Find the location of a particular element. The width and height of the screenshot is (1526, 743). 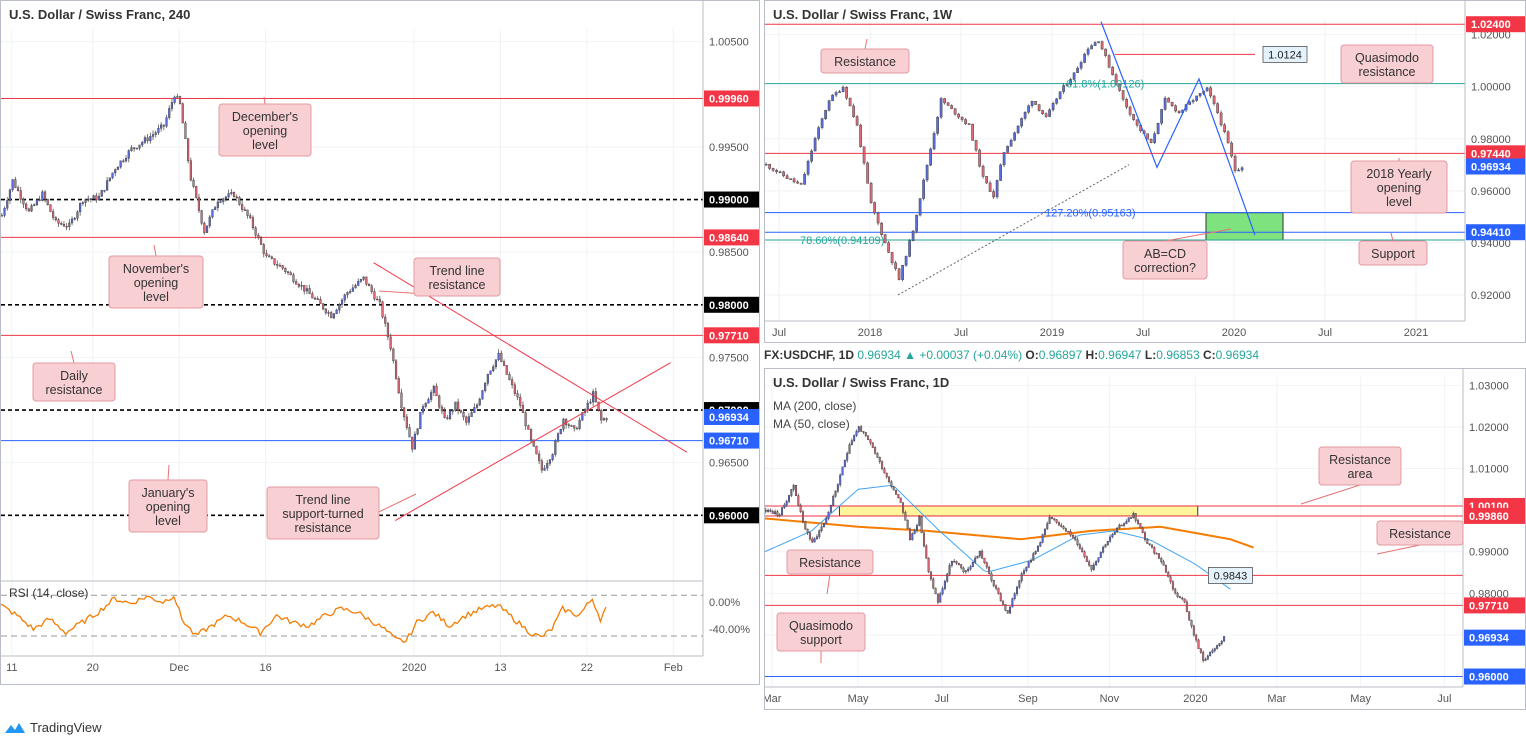

ma50-line is located at coordinates (998, 537).